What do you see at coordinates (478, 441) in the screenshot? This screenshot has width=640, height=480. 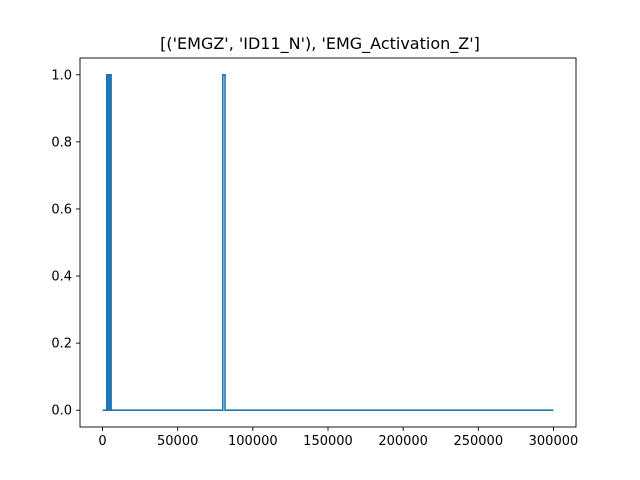 I see `x-tick-label: 250000` at bounding box center [478, 441].